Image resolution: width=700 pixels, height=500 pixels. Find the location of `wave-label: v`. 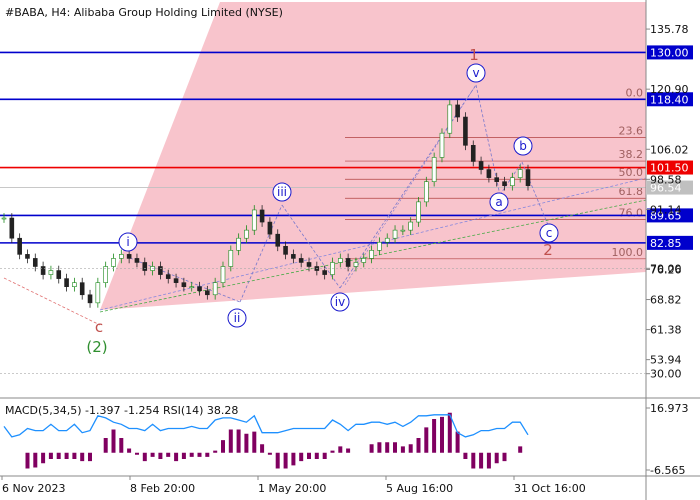

wave-label: v is located at coordinates (475, 73).